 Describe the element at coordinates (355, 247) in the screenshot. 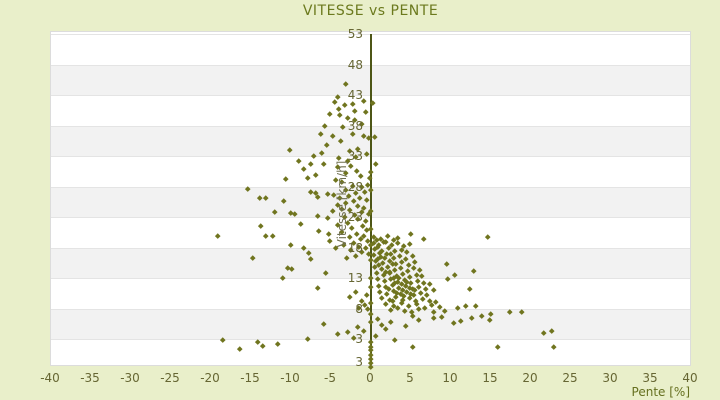

I see `y-tick-label: 18` at that location.